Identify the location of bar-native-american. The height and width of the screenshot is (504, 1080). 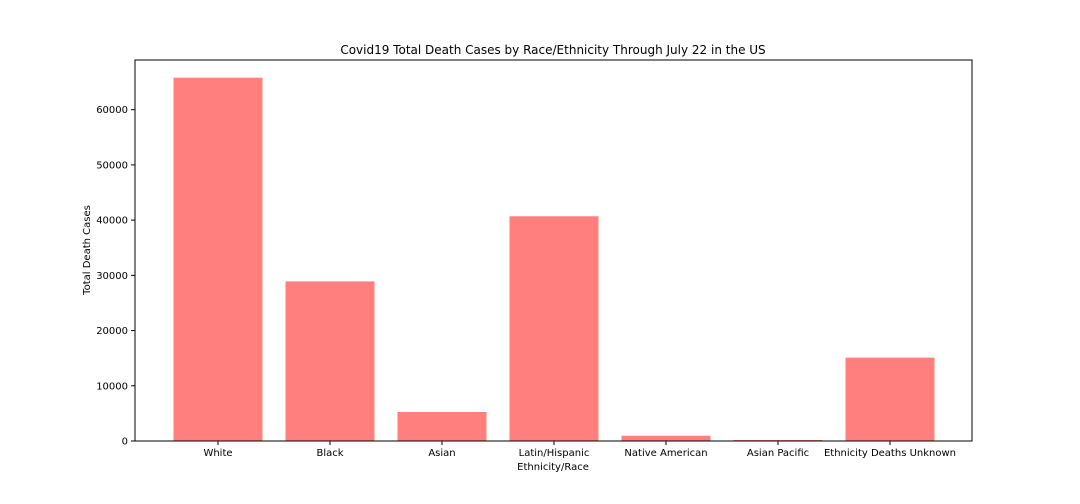
(666, 438).